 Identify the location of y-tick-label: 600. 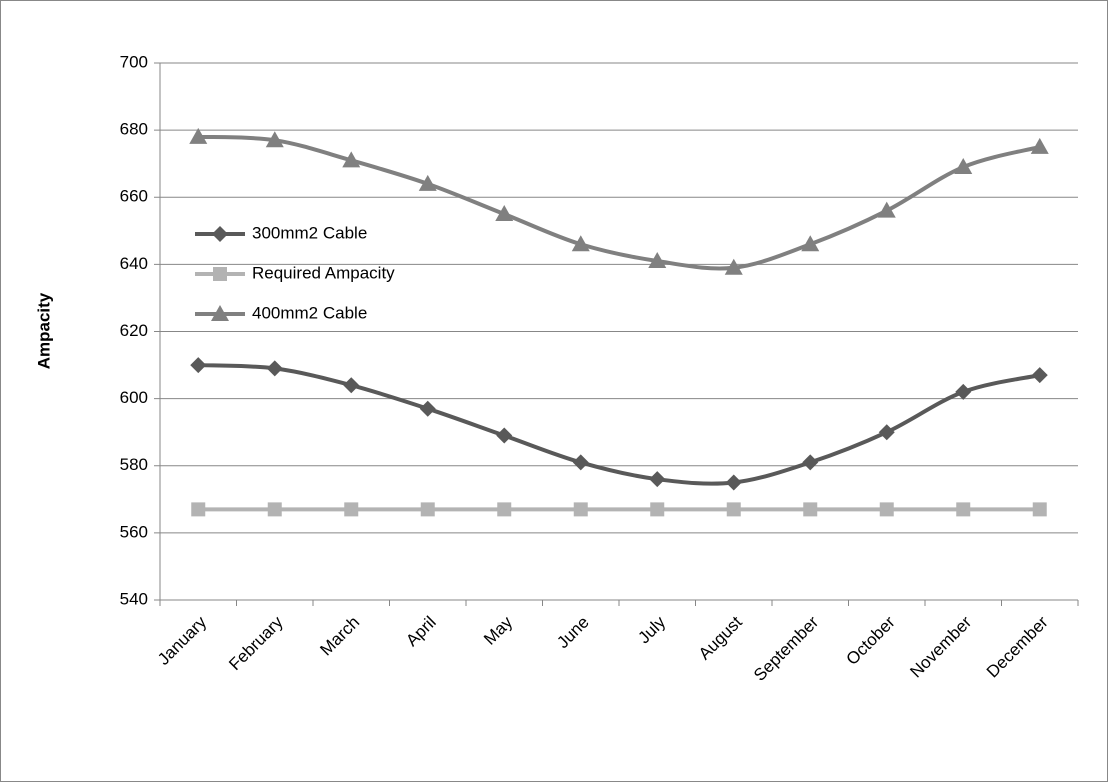
(134, 397).